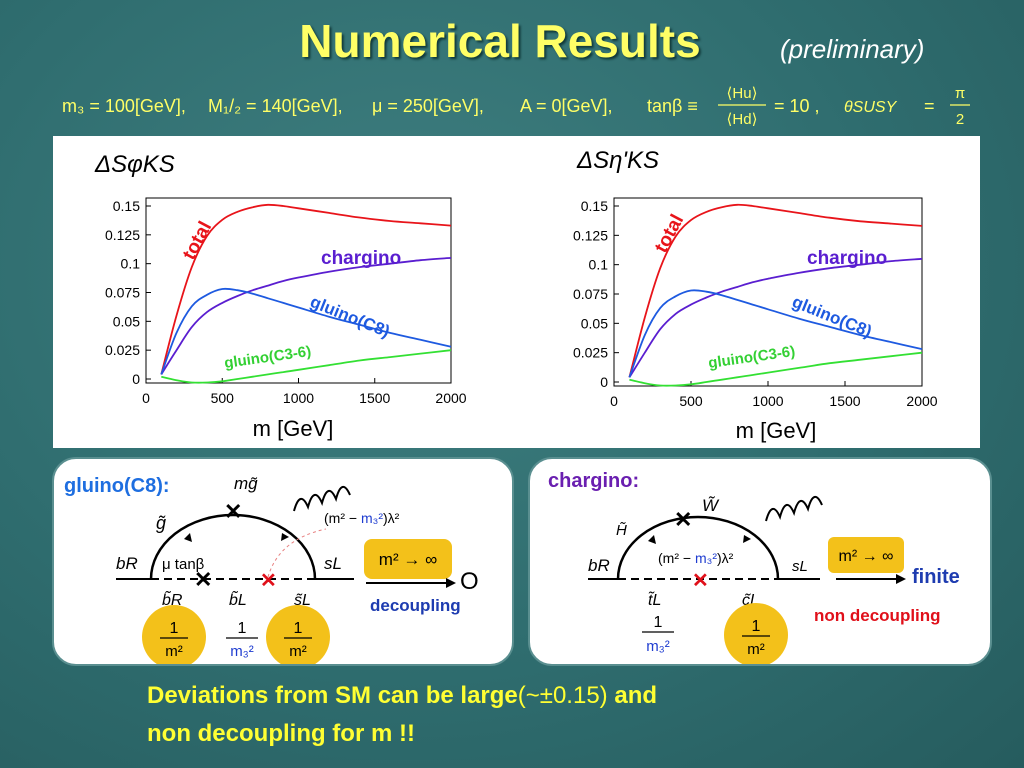  What do you see at coordinates (797, 106) in the screenshot?
I see `param-tanb-value: = 10 ,` at bounding box center [797, 106].